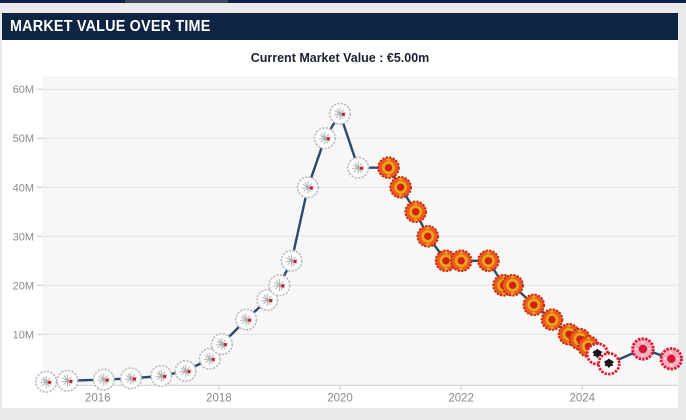 The width and height of the screenshot is (686, 420). What do you see at coordinates (176, 1) in the screenshot?
I see `scrollbar-thumb` at bounding box center [176, 1].